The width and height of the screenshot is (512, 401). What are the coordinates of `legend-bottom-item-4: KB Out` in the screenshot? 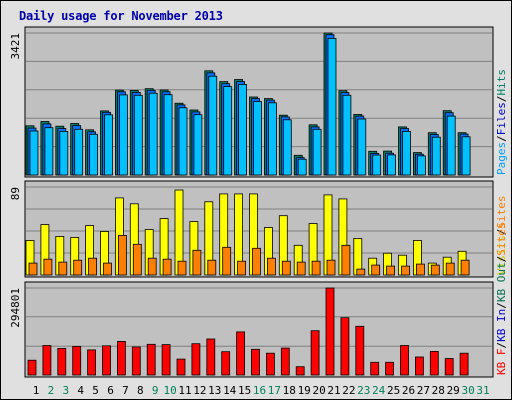 It's located at (501, 282).